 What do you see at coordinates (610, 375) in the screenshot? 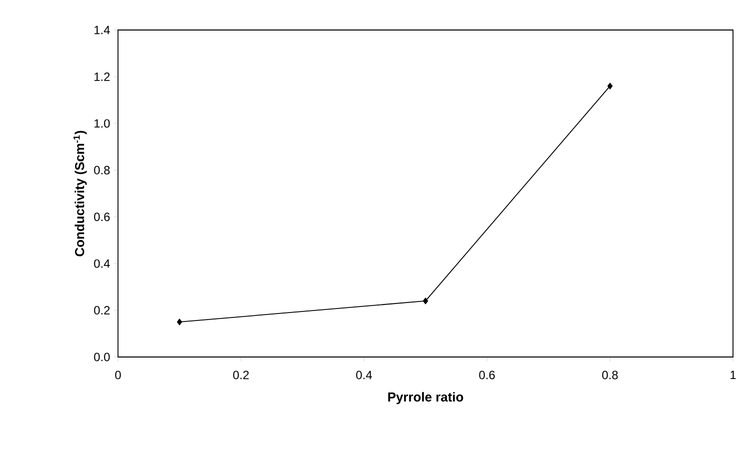
I see `x-tick-label: 0.8` at bounding box center [610, 375].